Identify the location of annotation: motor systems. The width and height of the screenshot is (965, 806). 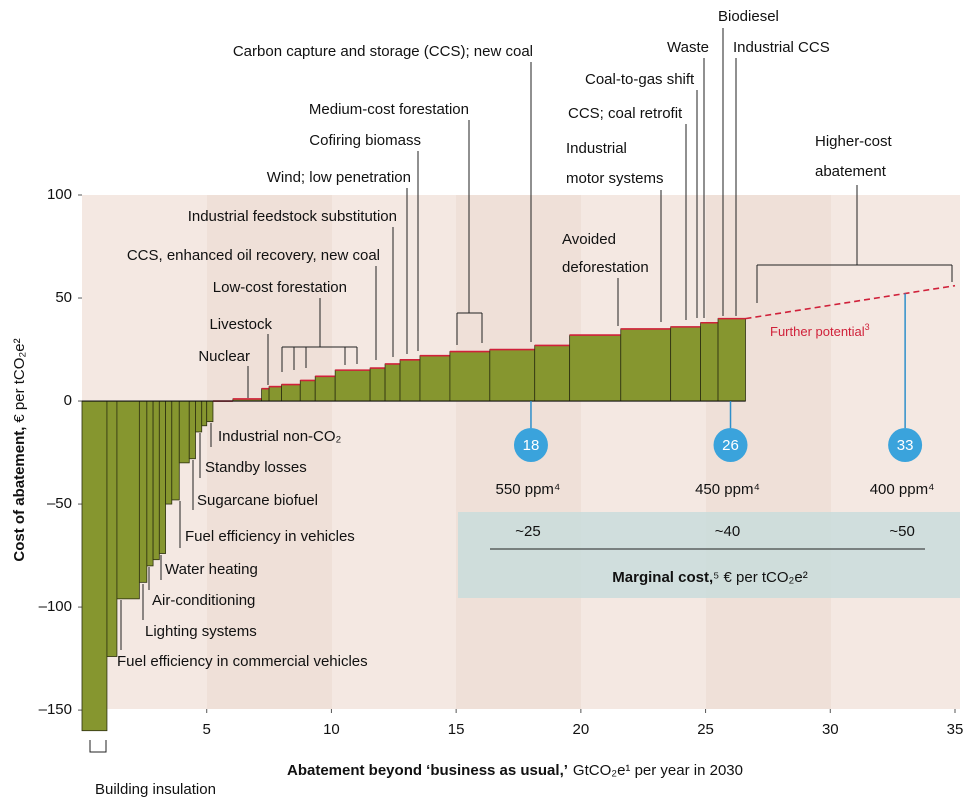
(615, 178).